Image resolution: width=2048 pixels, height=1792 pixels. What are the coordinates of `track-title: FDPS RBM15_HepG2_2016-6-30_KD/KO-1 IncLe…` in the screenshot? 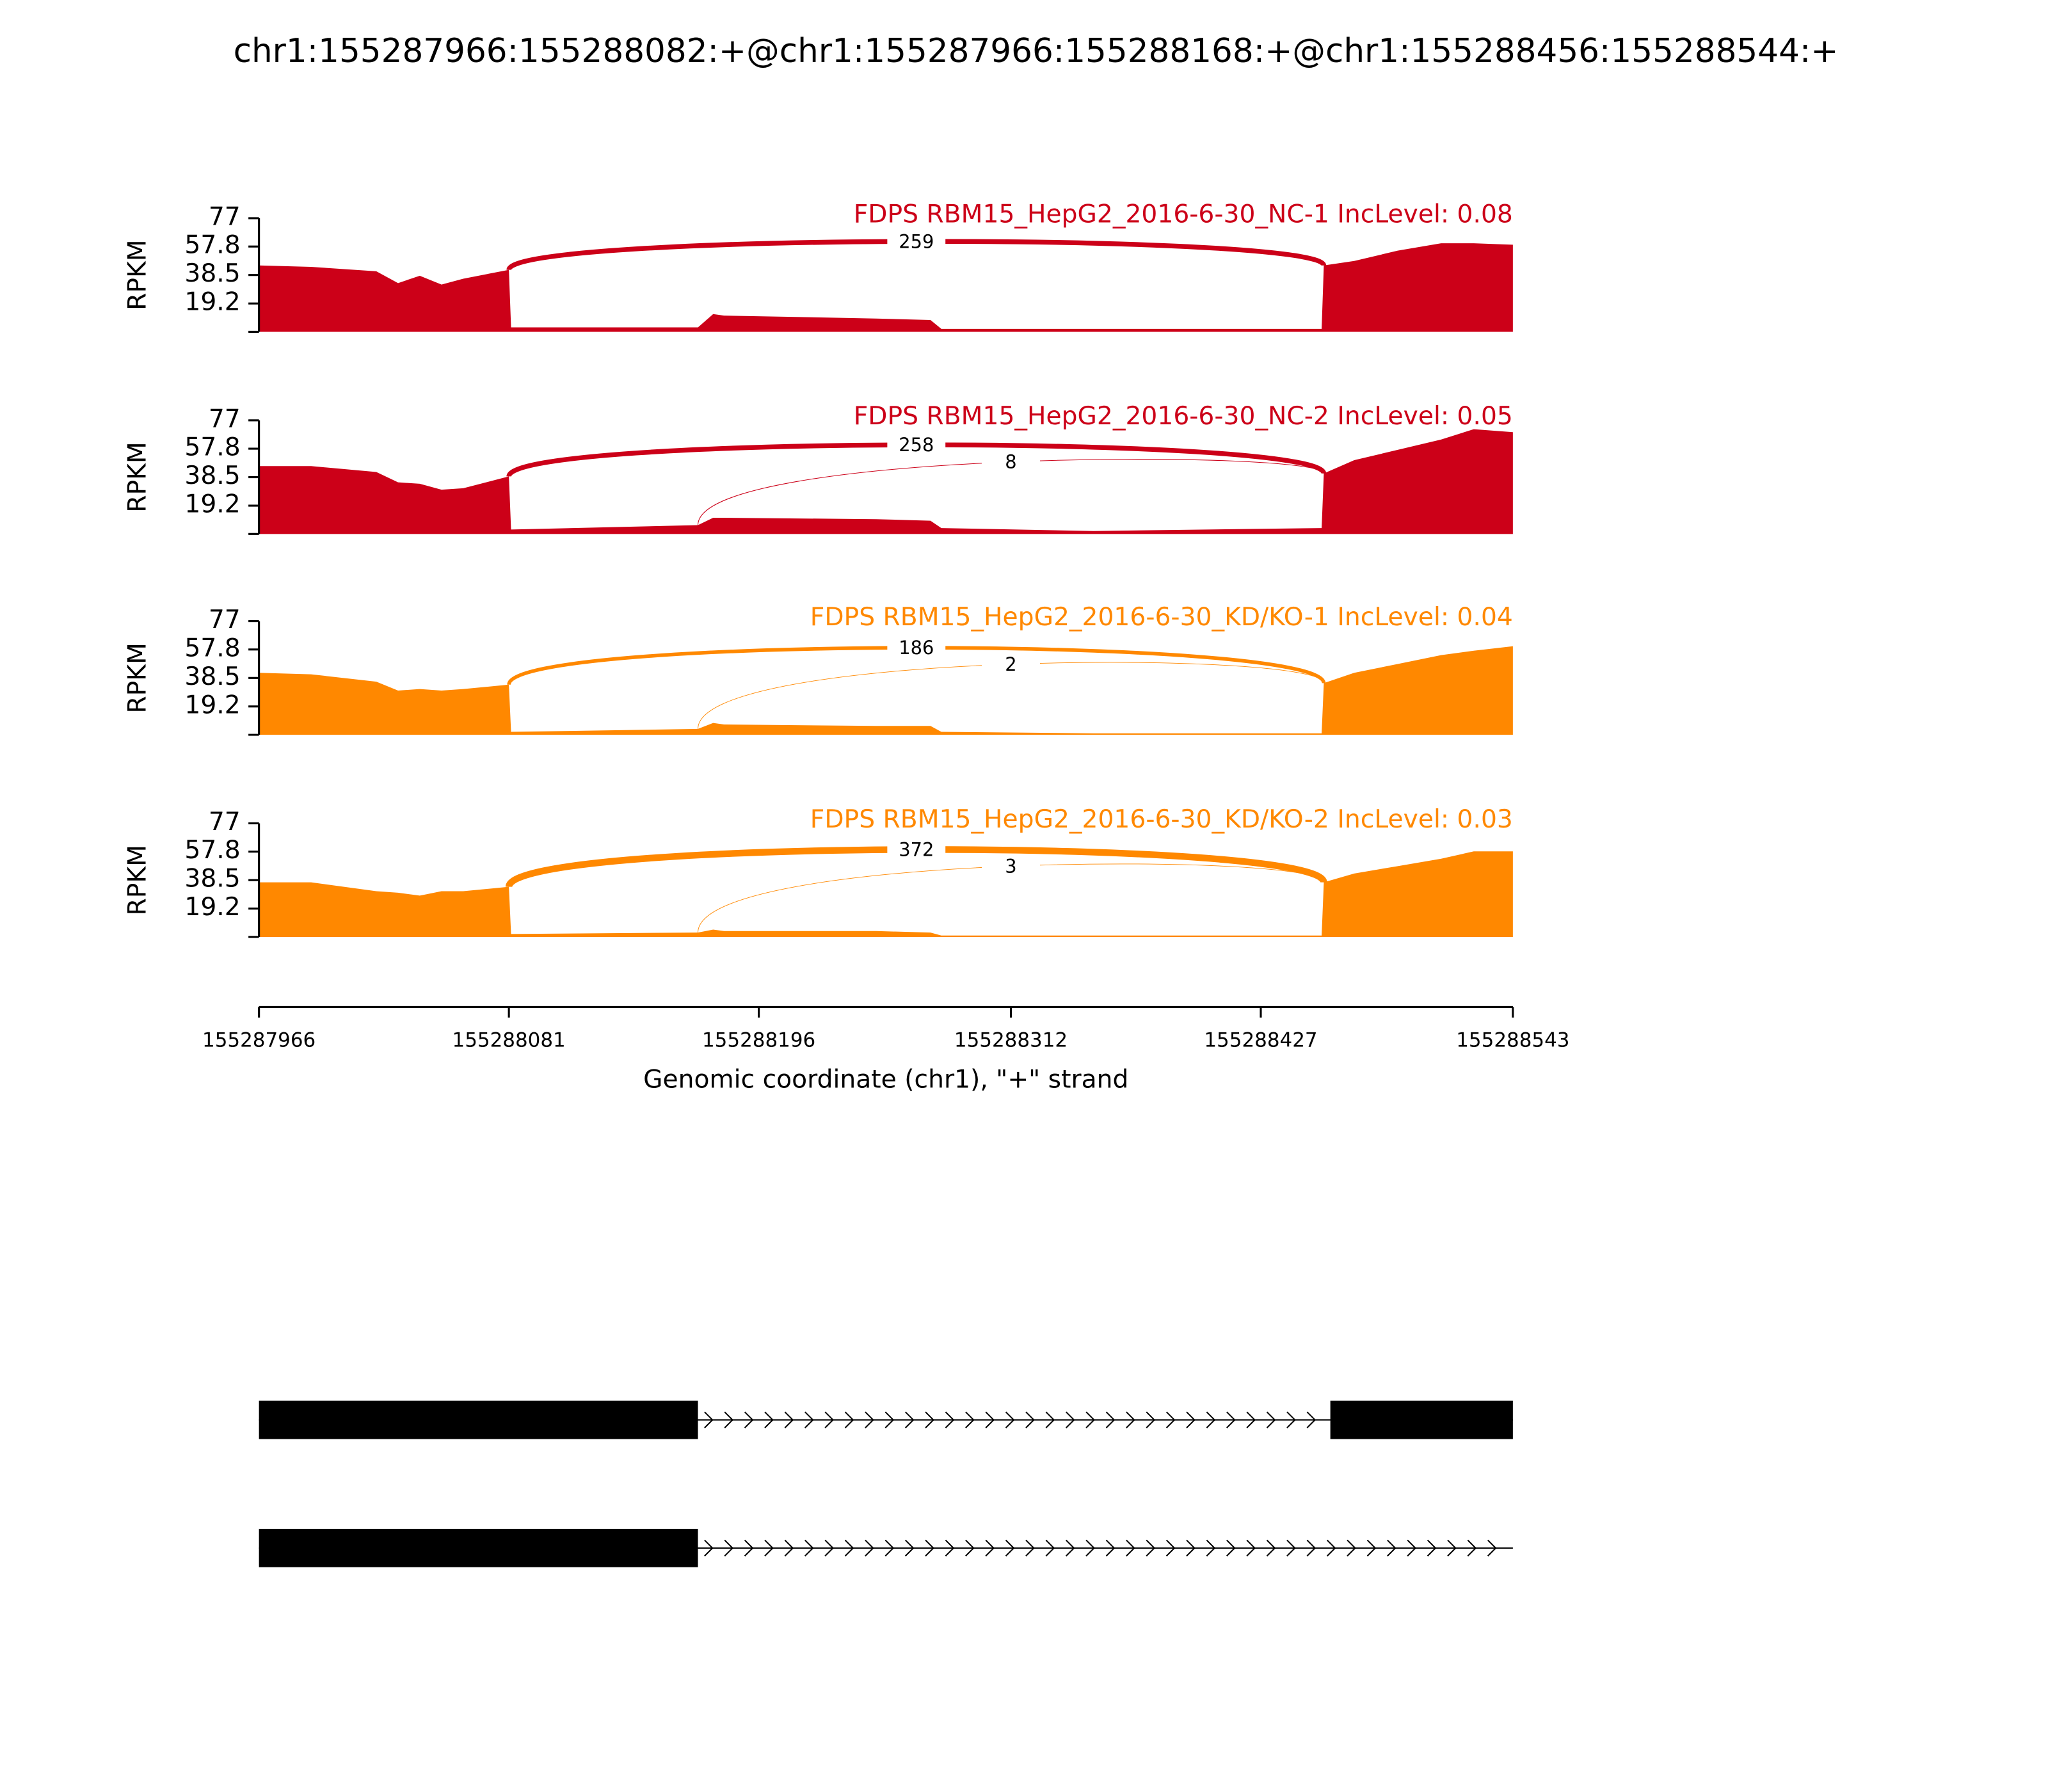 It's located at (1161, 617).